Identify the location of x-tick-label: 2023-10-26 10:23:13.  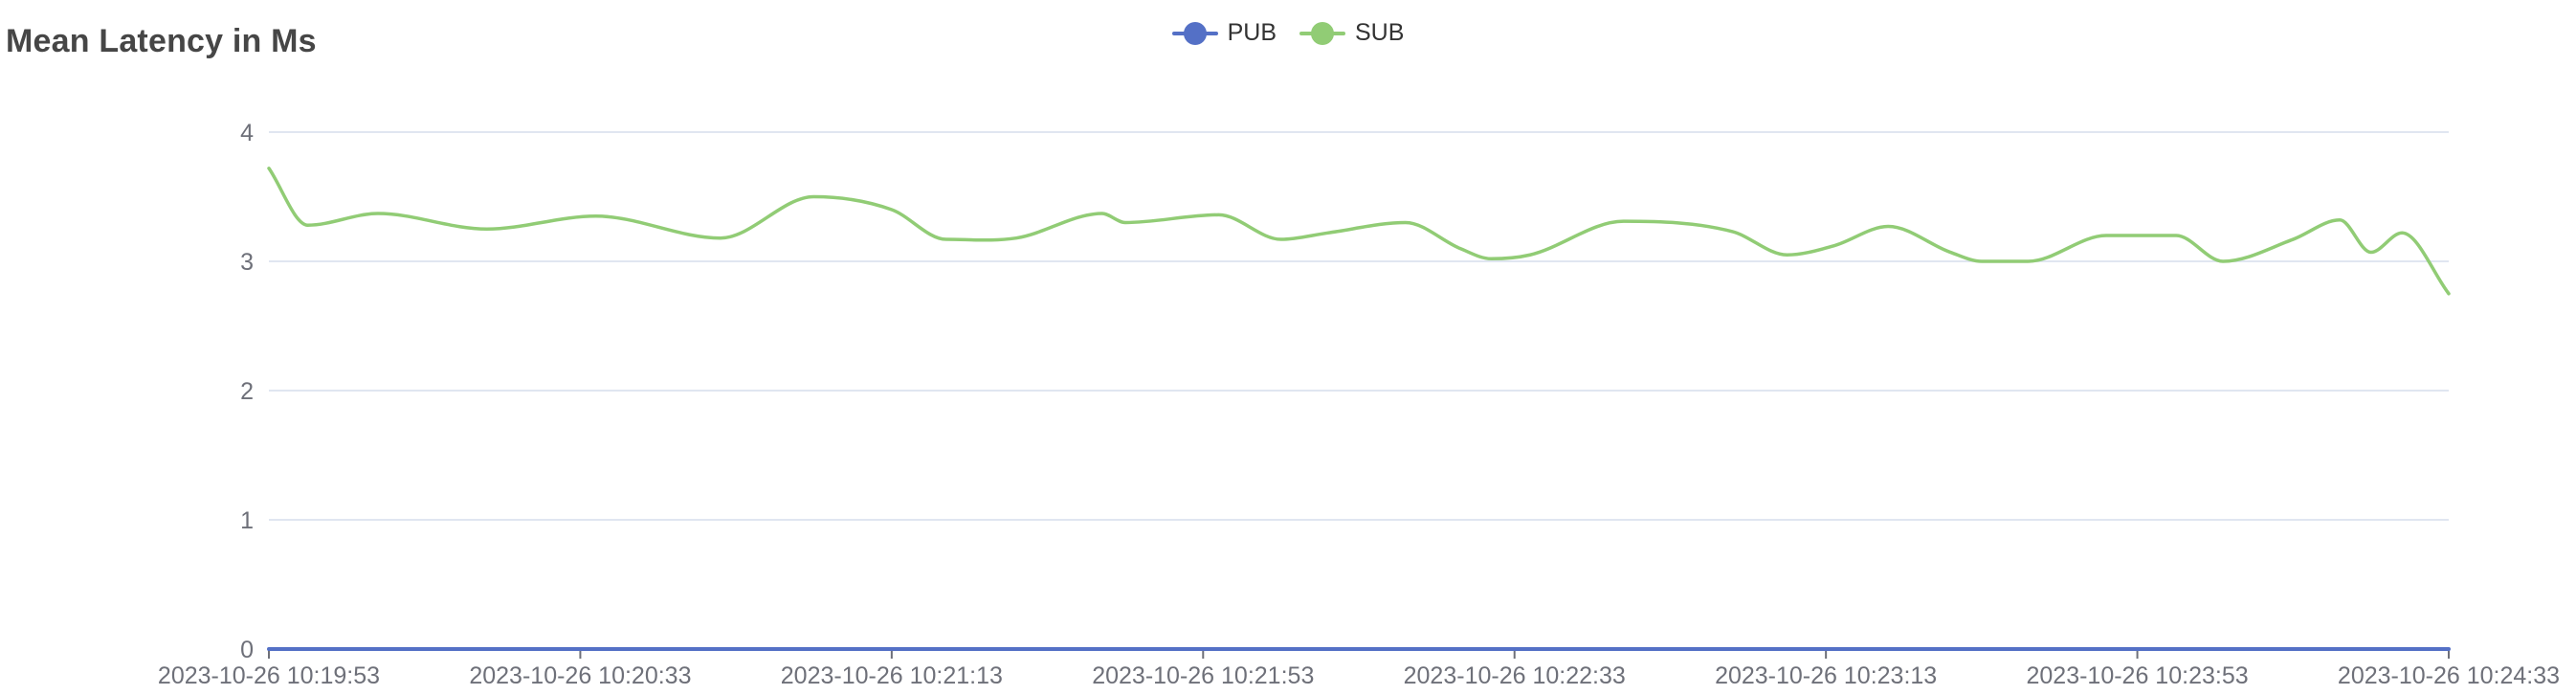
(1826, 675).